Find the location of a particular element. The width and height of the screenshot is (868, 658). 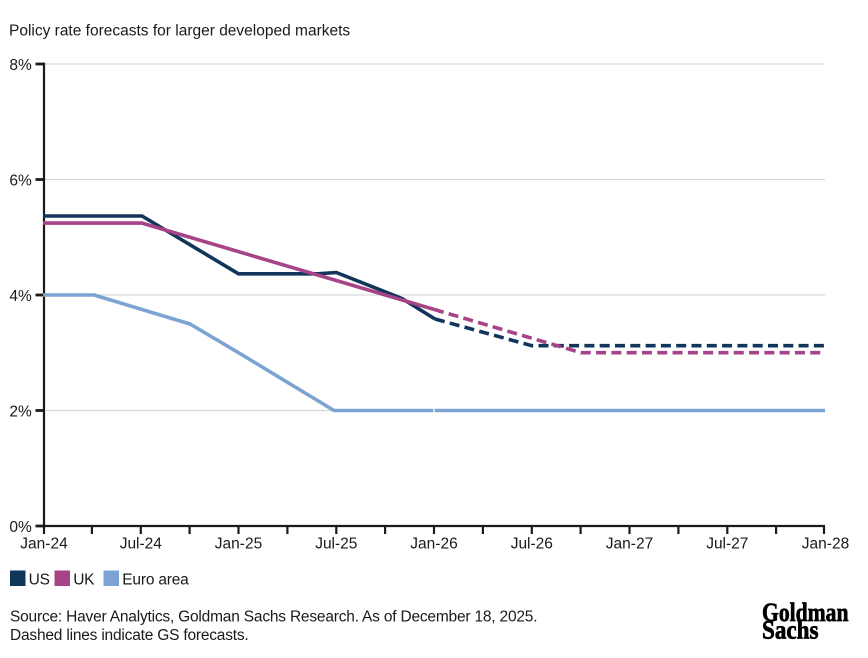

svg-text: US is located at coordinates (39, 579).